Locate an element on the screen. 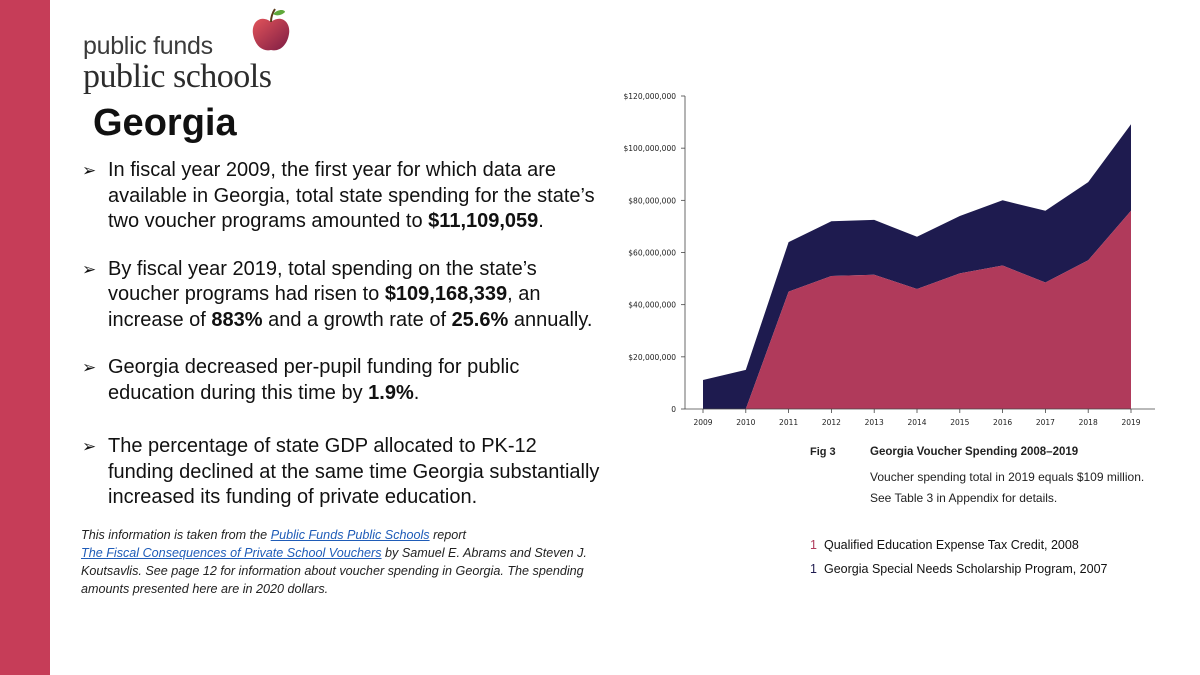 Image resolution: width=1200 pixels, height=675 pixels. y-tick-label: $120,000,000 is located at coordinates (650, 96).